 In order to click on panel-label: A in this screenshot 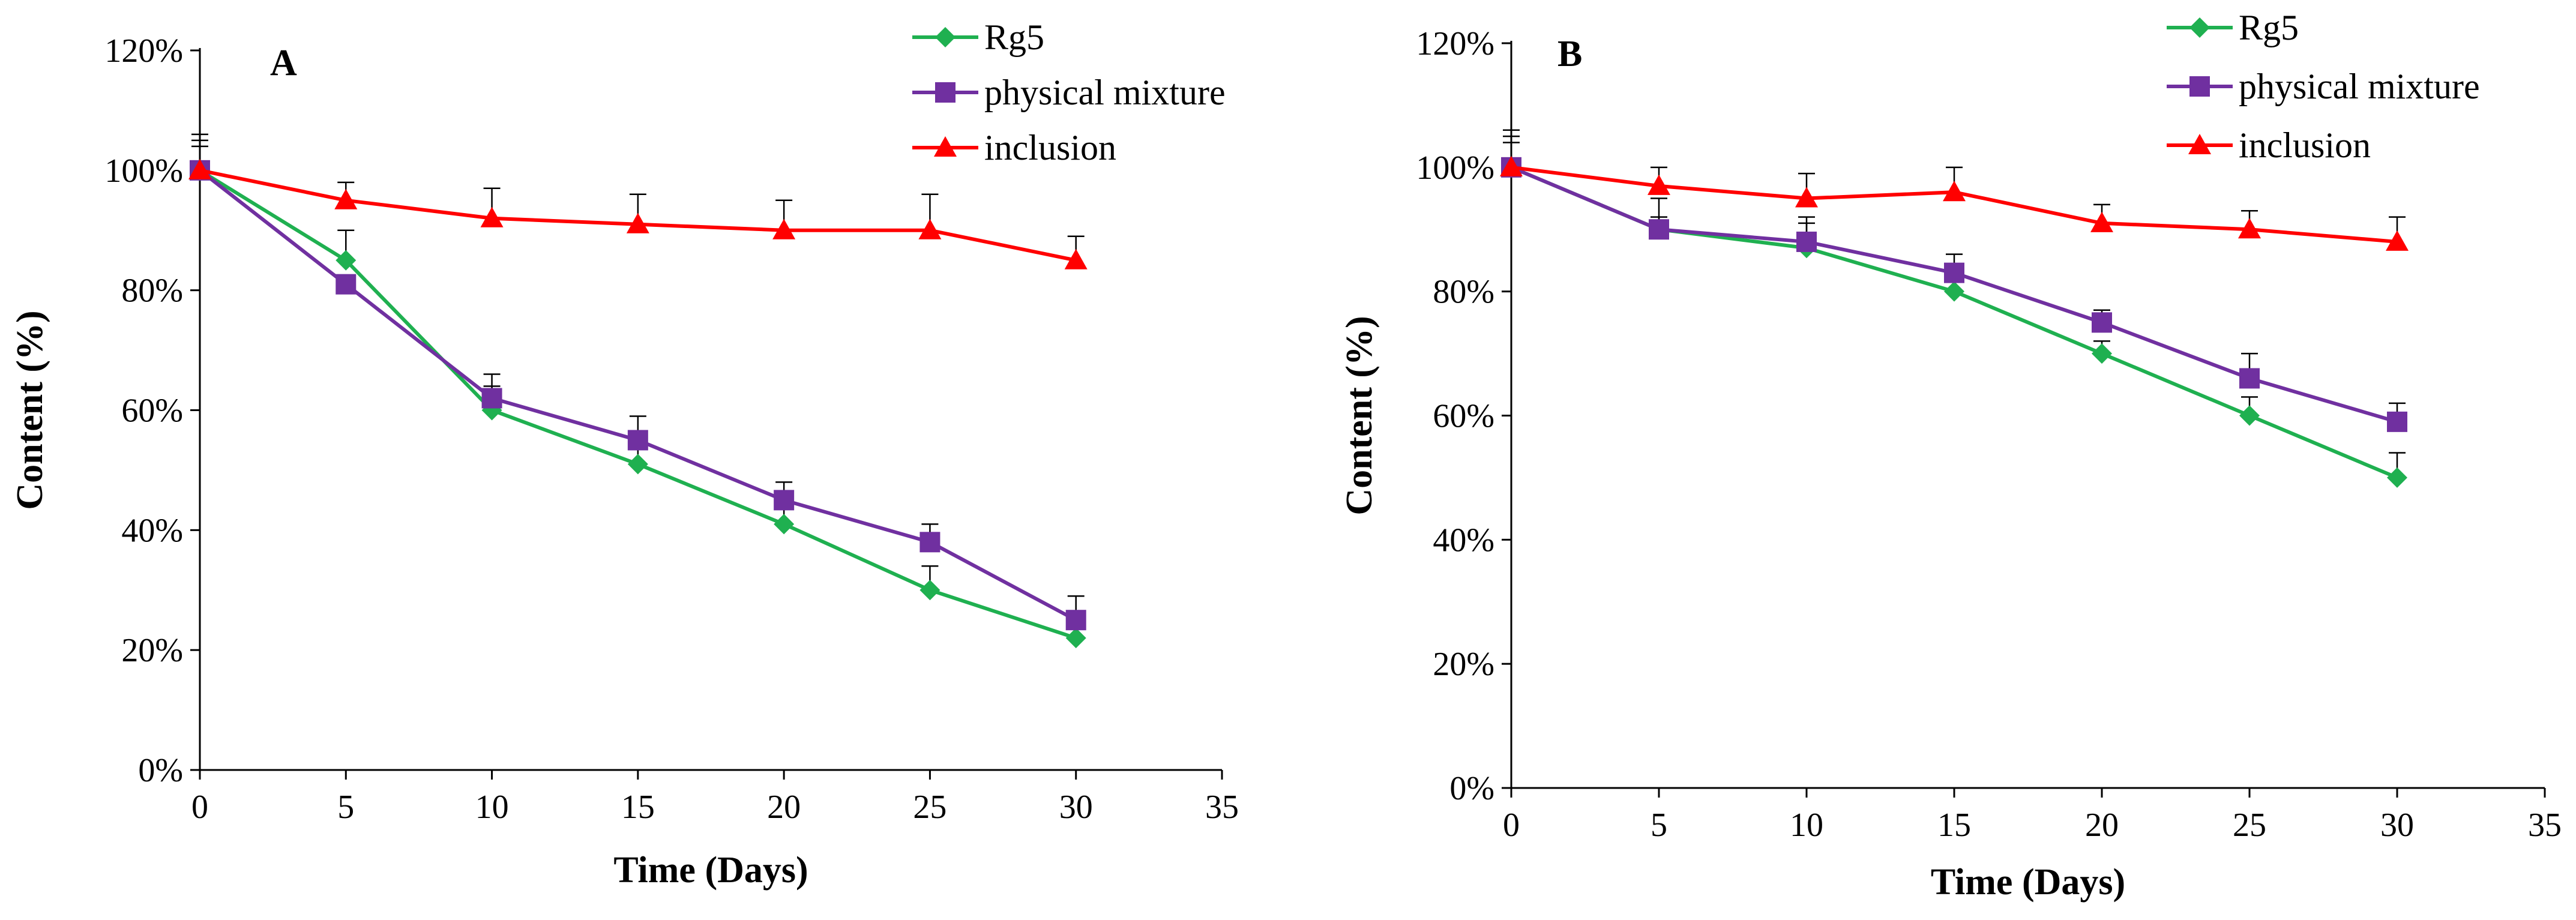, I will do `click(283, 63)`.